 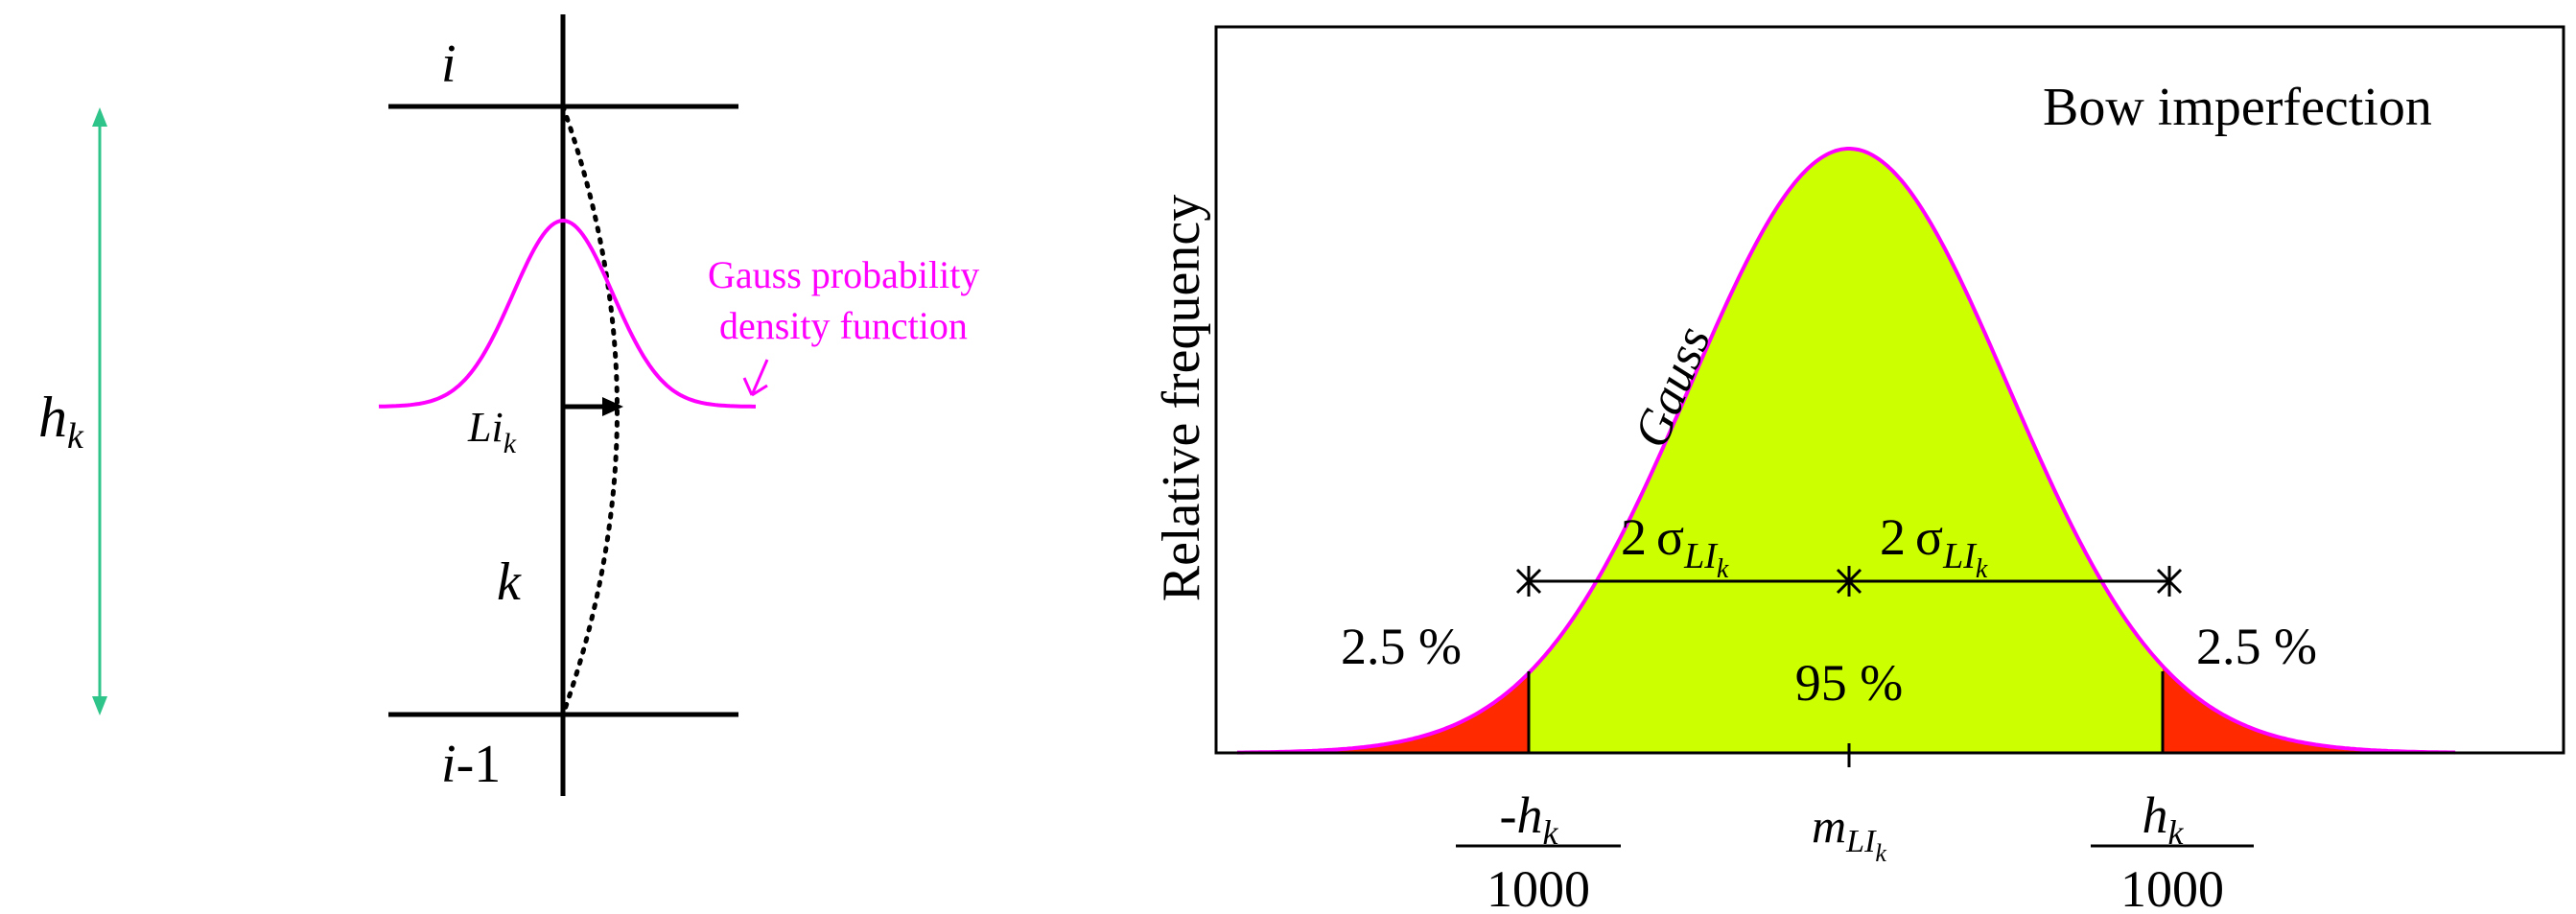 I want to click on y-axis-label: Relative frequency, so click(x=1181, y=398).